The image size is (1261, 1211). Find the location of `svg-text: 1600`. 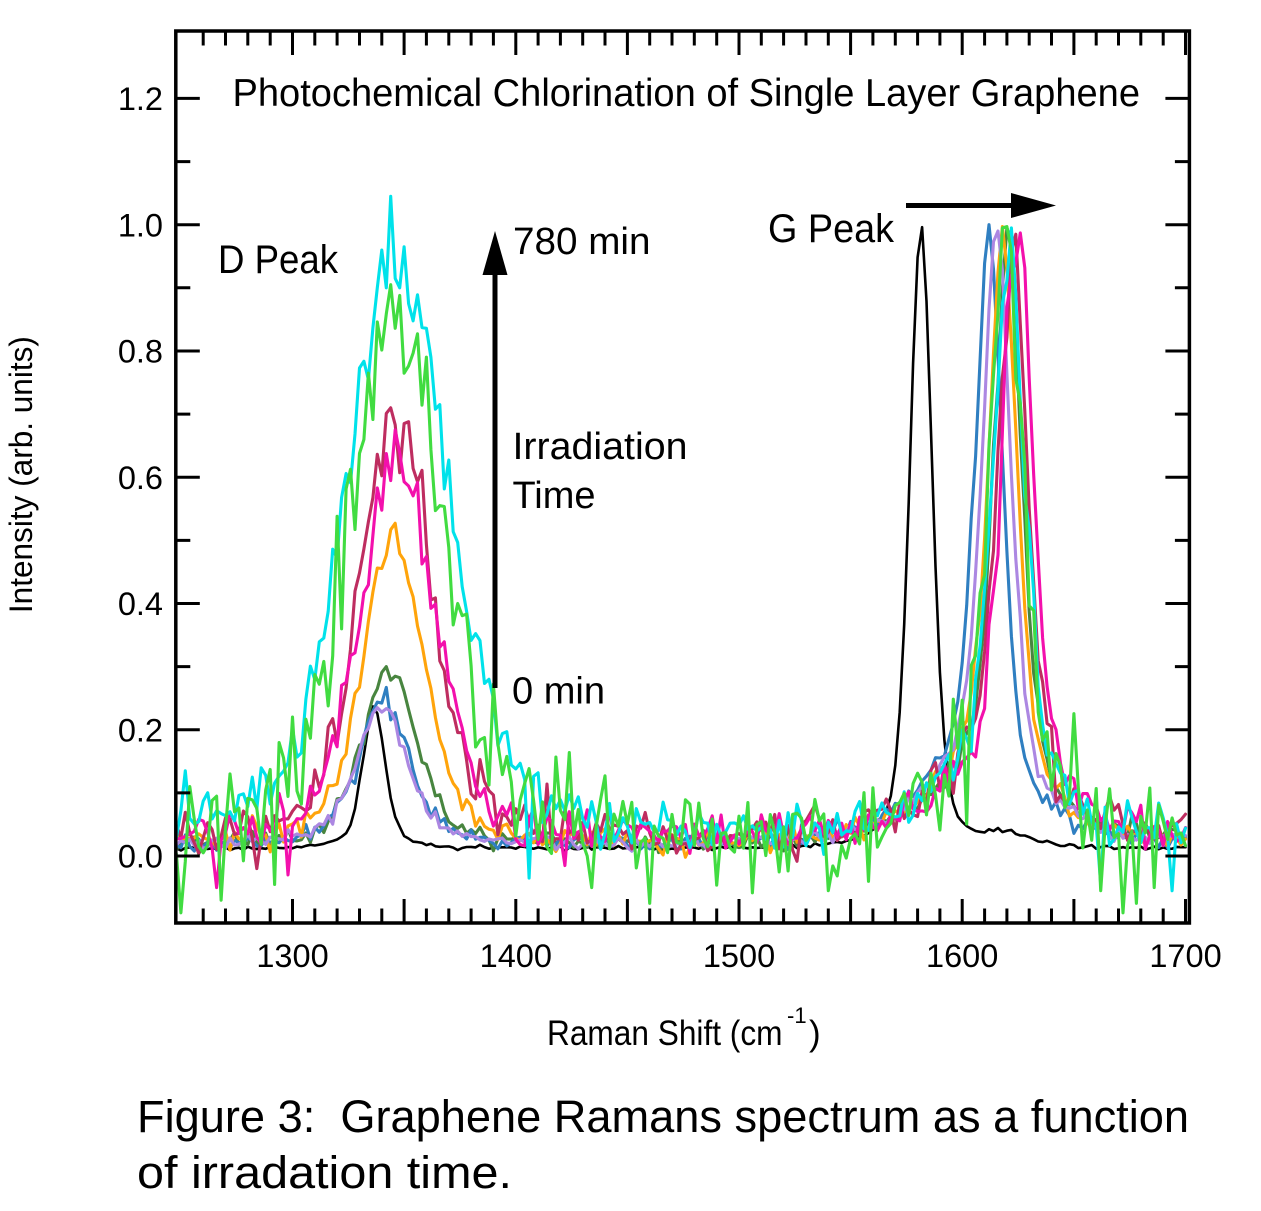

svg-text: 1600 is located at coordinates (962, 956).